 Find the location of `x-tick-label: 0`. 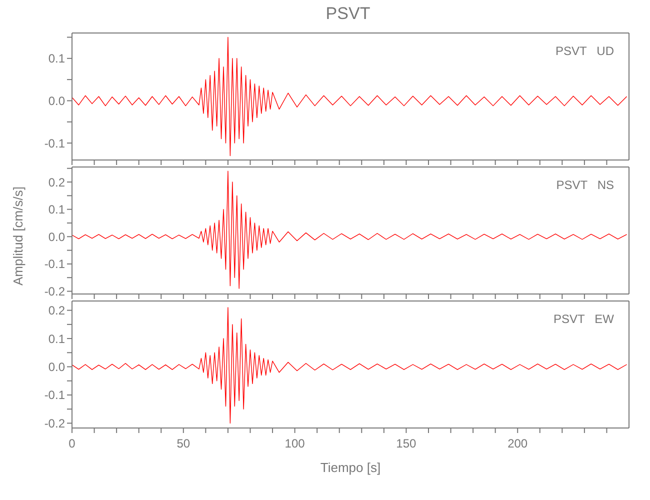

x-tick-label: 0 is located at coordinates (72, 443).